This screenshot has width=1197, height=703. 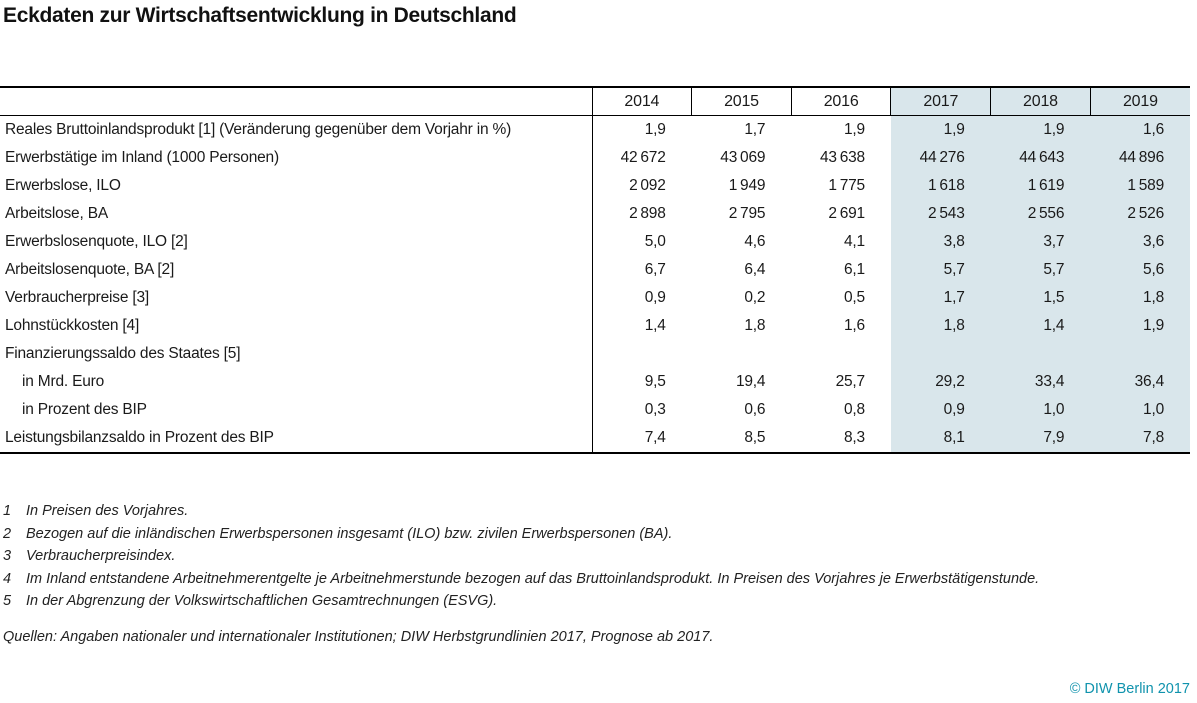 I want to click on year-column-header: 2015, so click(x=741, y=101).